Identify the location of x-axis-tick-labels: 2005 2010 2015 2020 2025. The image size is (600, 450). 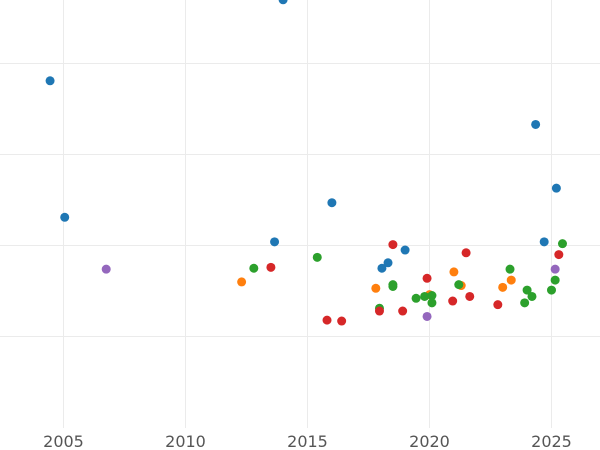
(307, 441).